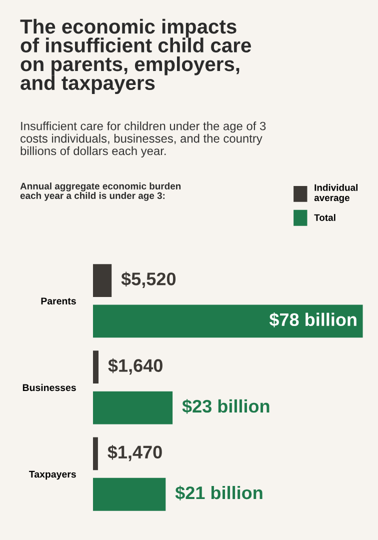 This screenshot has width=378, height=540. Describe the element at coordinates (312, 320) in the screenshot. I see `data-label: $78 billion` at that location.